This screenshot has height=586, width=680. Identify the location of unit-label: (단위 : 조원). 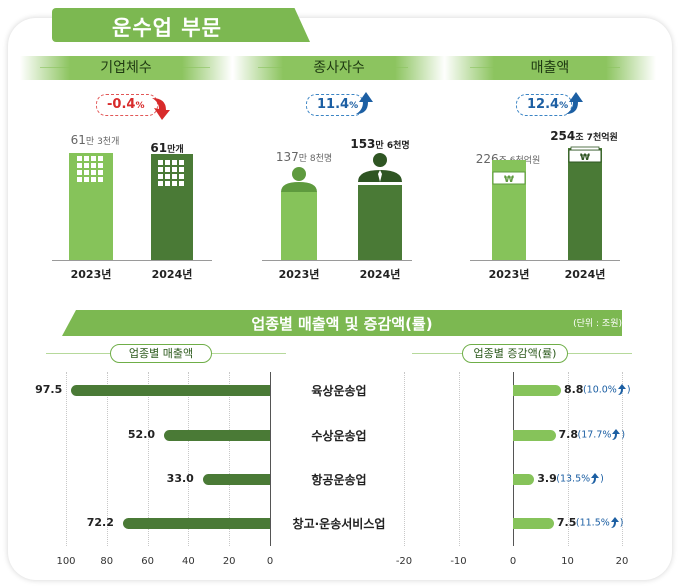
(597, 324).